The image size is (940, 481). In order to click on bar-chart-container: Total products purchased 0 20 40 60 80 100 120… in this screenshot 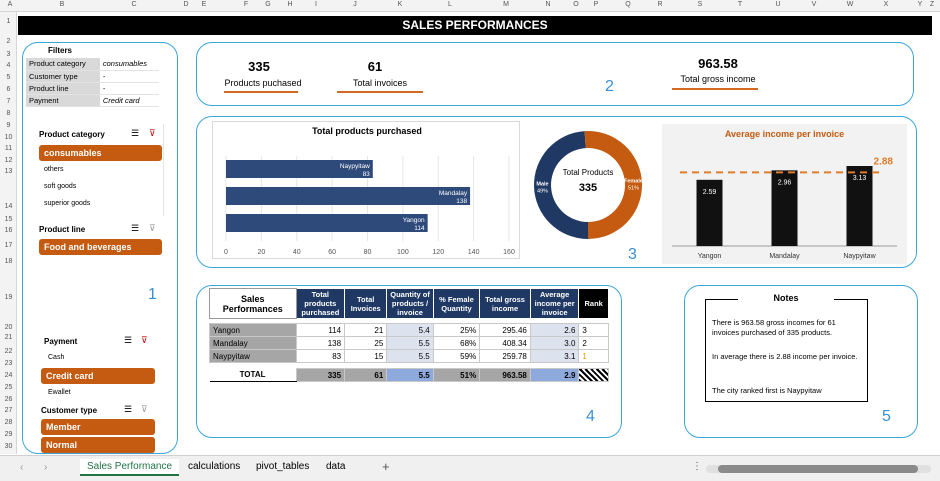, I will do `click(366, 190)`.